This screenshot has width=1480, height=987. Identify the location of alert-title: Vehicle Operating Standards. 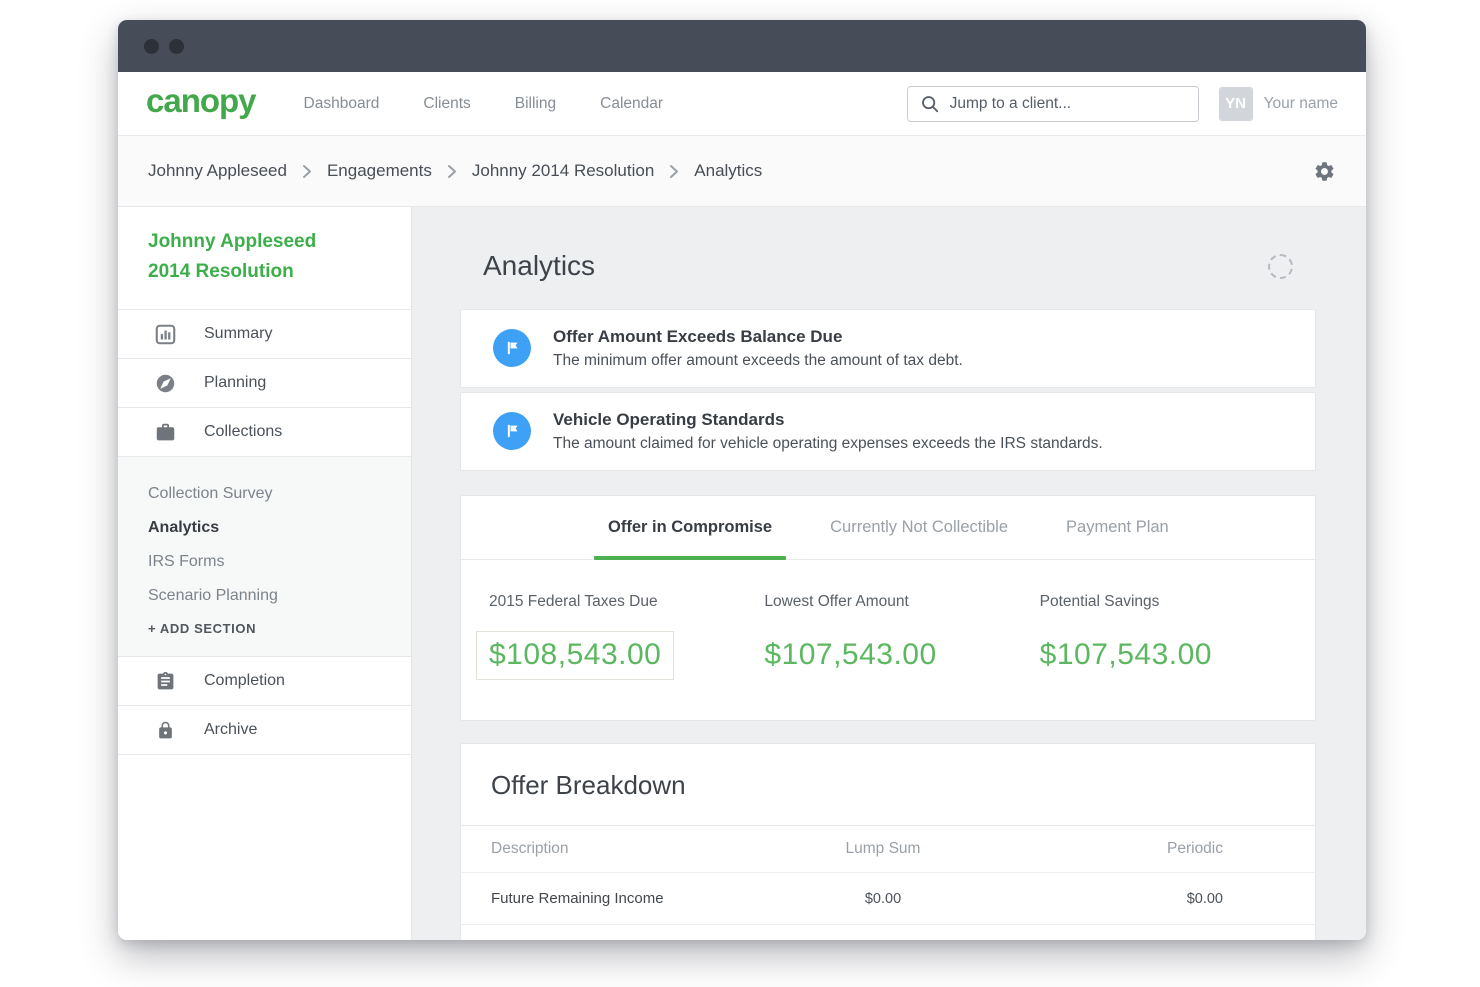
(669, 419).